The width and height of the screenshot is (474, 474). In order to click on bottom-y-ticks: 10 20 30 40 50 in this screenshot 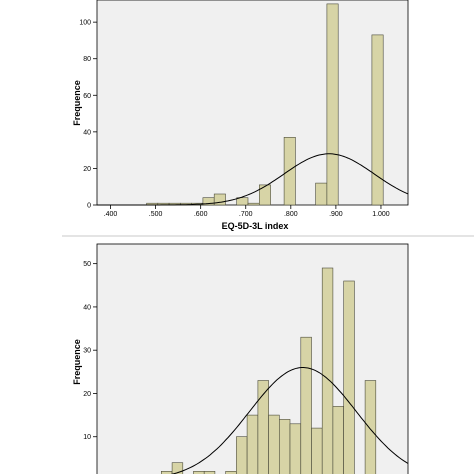, I will do `click(90, 351)`.